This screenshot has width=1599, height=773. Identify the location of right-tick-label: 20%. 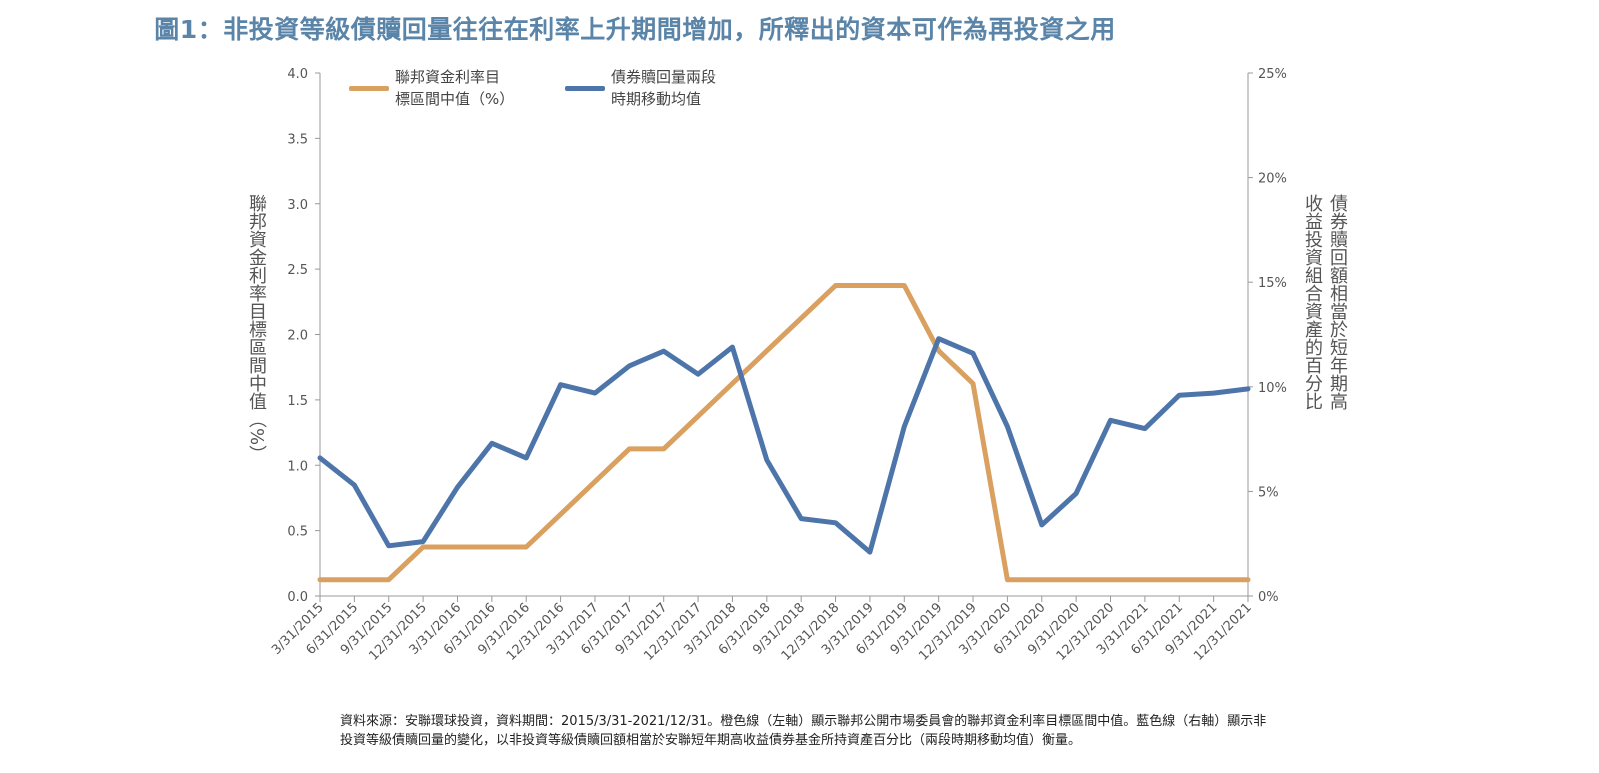
(1272, 179).